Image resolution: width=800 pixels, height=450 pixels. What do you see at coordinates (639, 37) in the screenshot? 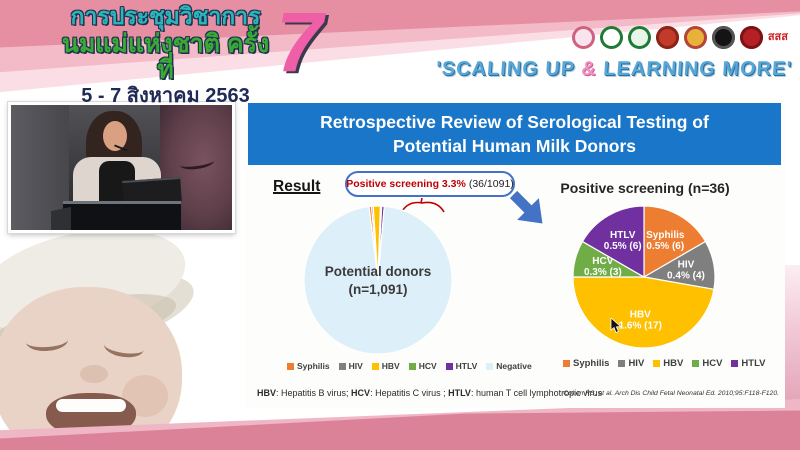
I see `green-medical-seal-2-logo` at bounding box center [639, 37].